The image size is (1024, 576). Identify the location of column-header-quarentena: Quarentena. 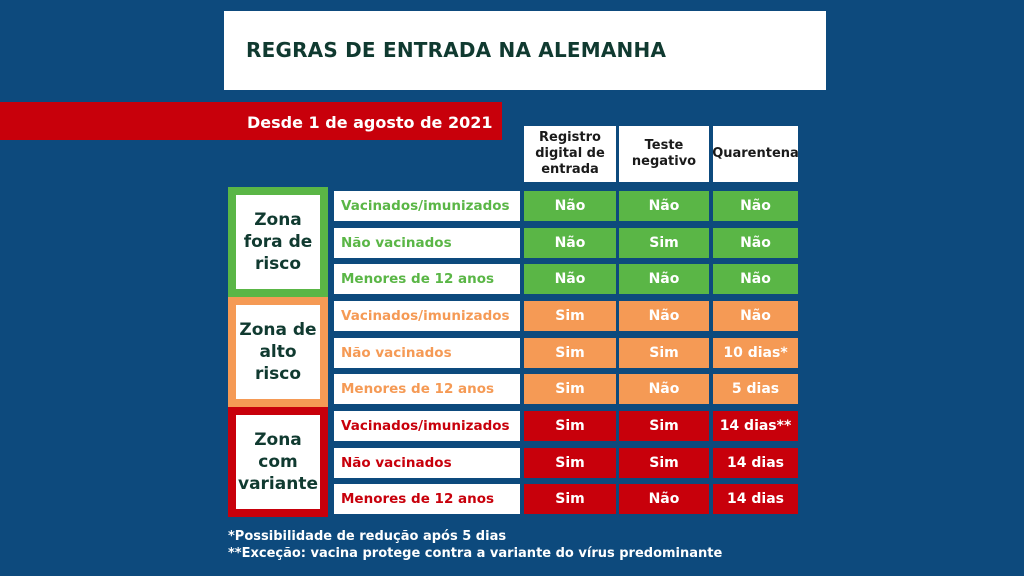
(755, 154).